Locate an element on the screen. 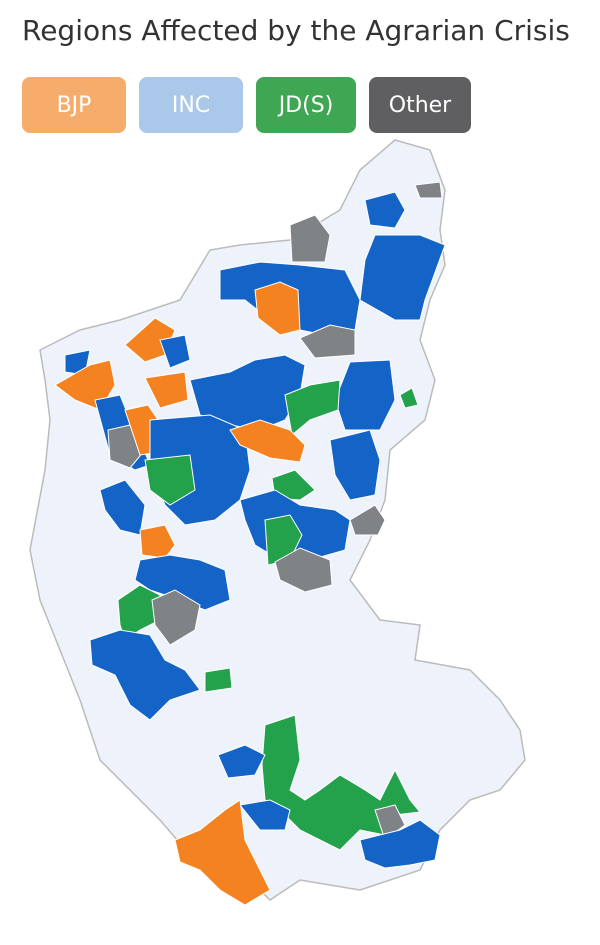  legend-item: JD(S) is located at coordinates (306, 105).